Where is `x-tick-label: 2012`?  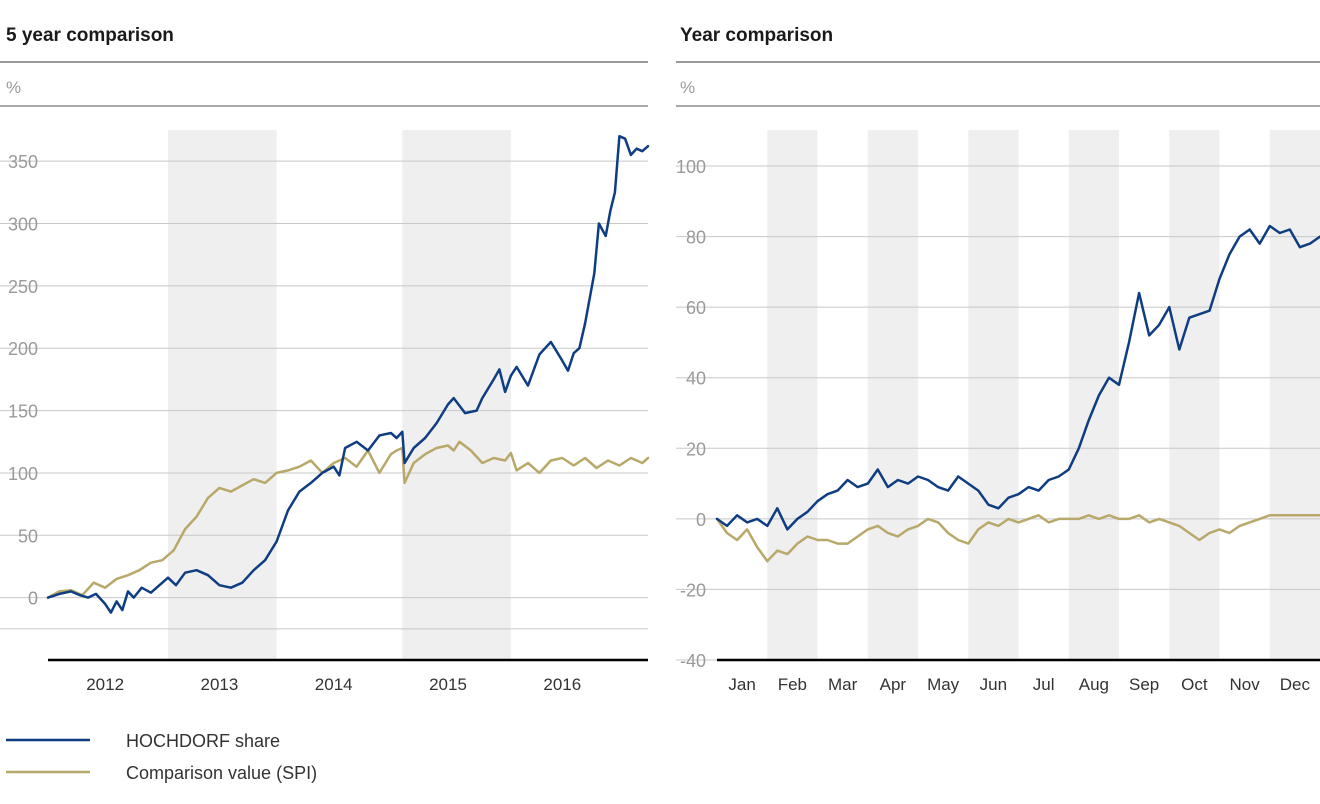 x-tick-label: 2012 is located at coordinates (105, 684).